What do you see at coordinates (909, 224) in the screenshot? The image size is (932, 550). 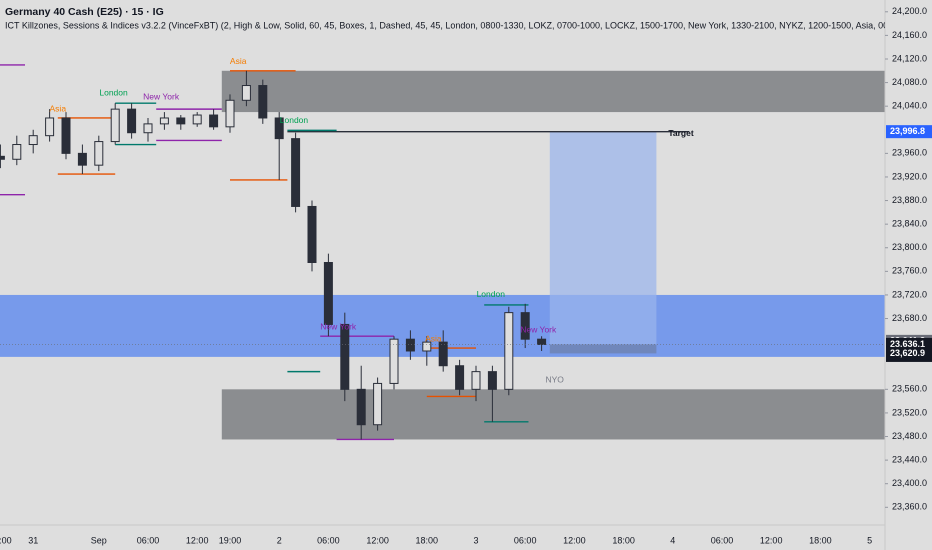 I see `y-tick-label: 23,840.0` at bounding box center [909, 224].